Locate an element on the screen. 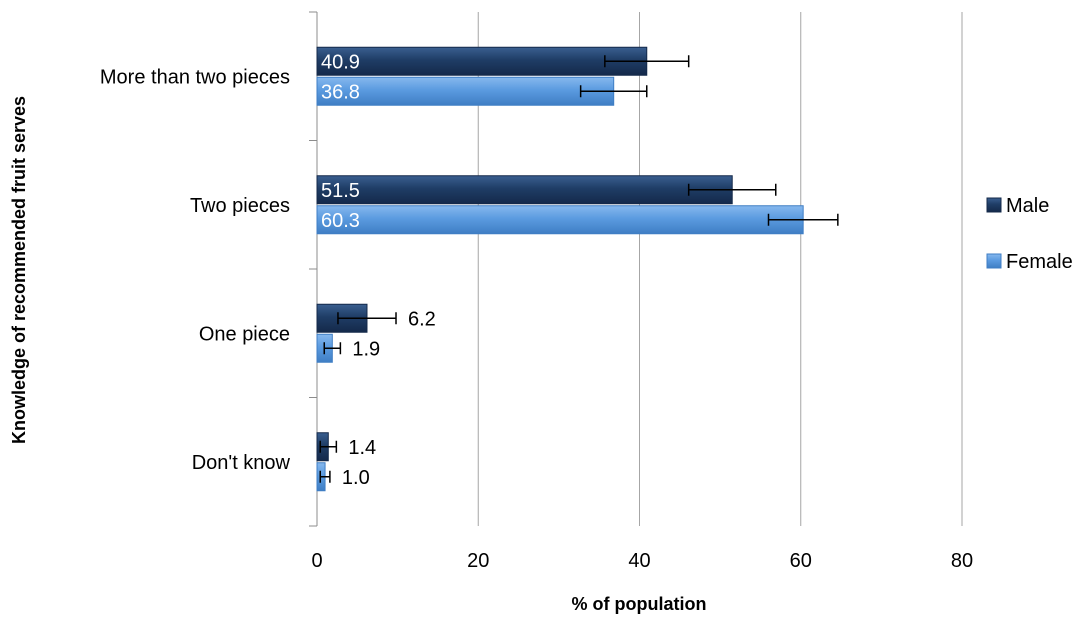 This screenshot has width=1079, height=619. category-label: Don't know is located at coordinates (241, 463).